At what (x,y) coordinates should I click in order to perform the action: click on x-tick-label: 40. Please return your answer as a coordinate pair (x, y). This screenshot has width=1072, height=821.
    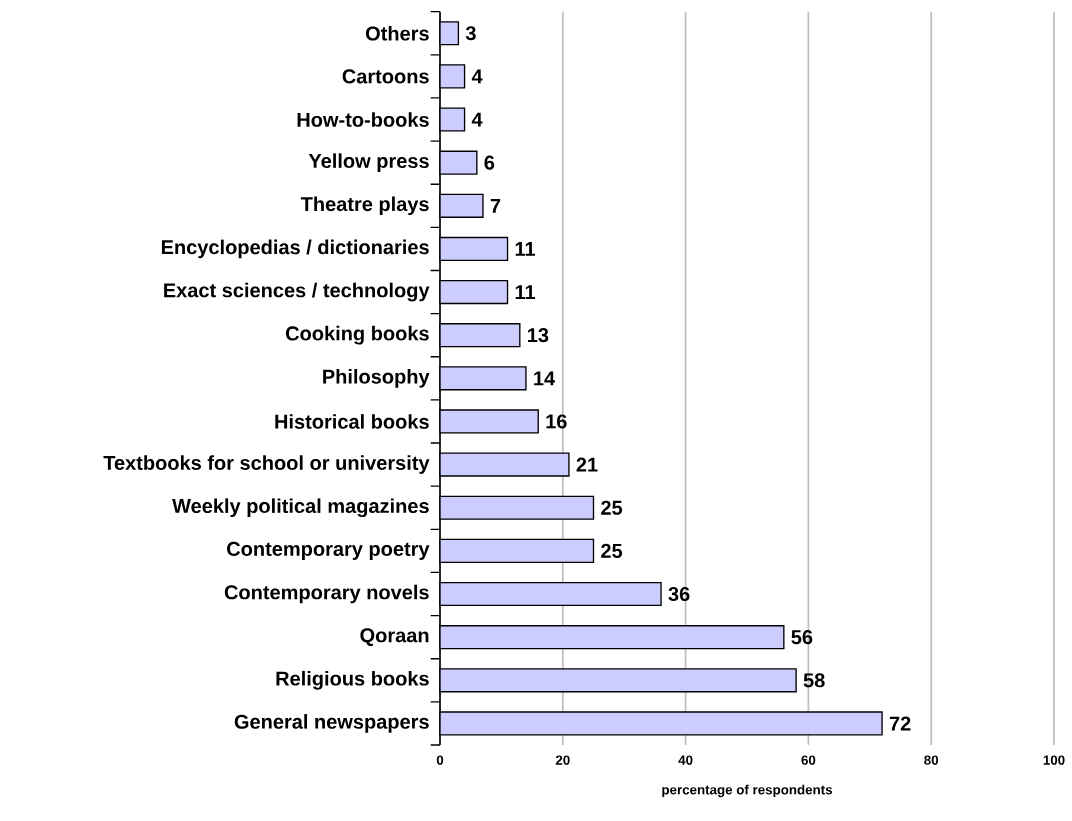
    Looking at the image, I should click on (685, 760).